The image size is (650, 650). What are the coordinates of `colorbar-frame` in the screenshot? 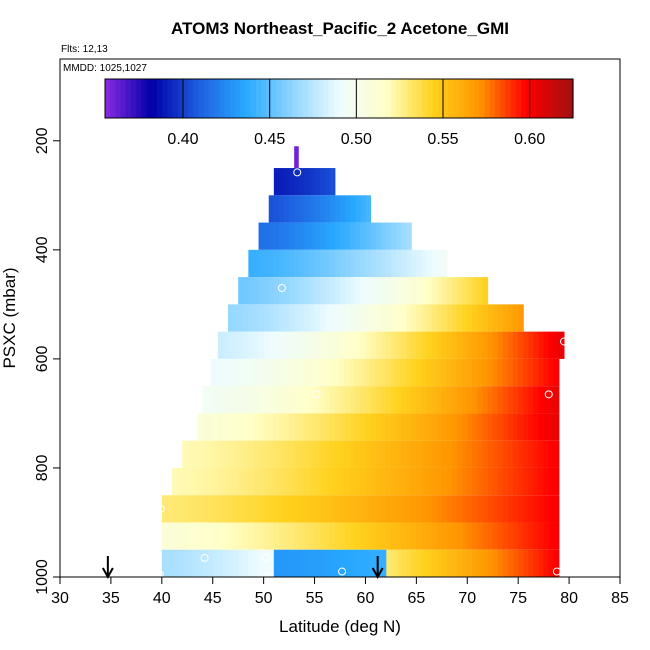 It's located at (339, 98).